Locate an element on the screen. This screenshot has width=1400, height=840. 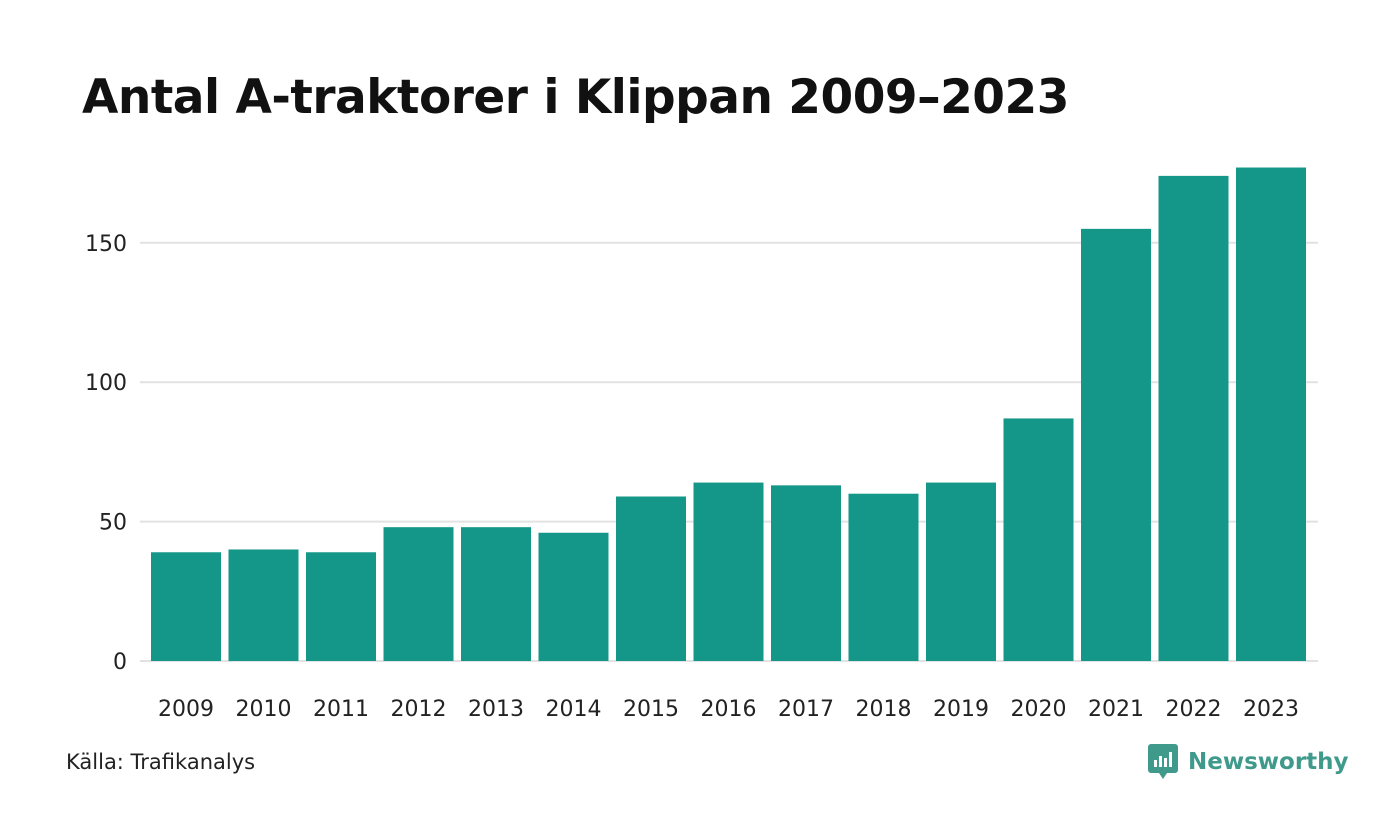
x-tick-label: 2009 is located at coordinates (186, 709).